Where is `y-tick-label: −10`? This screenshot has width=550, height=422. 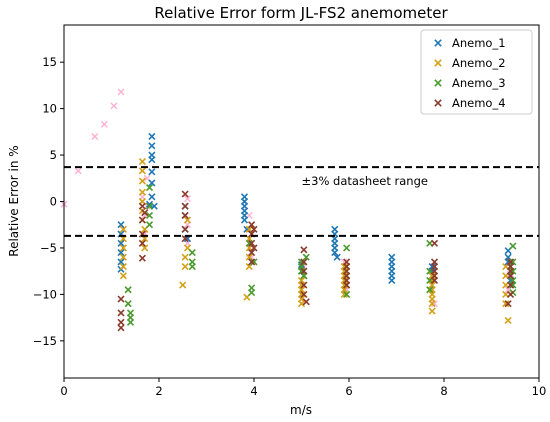
y-tick-label: −10 is located at coordinates (45, 294).